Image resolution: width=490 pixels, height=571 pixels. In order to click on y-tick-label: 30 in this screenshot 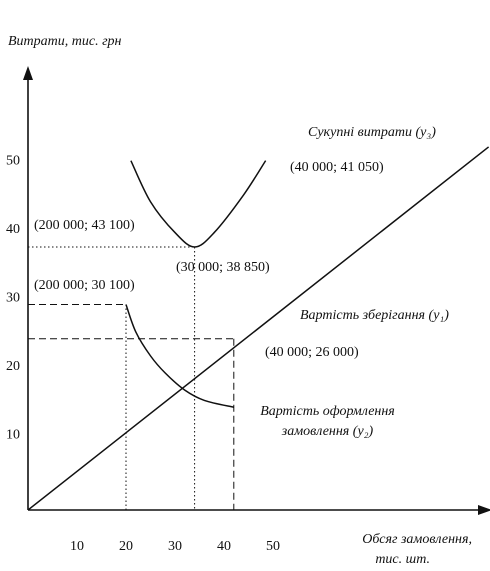, I will do `click(13, 298)`.